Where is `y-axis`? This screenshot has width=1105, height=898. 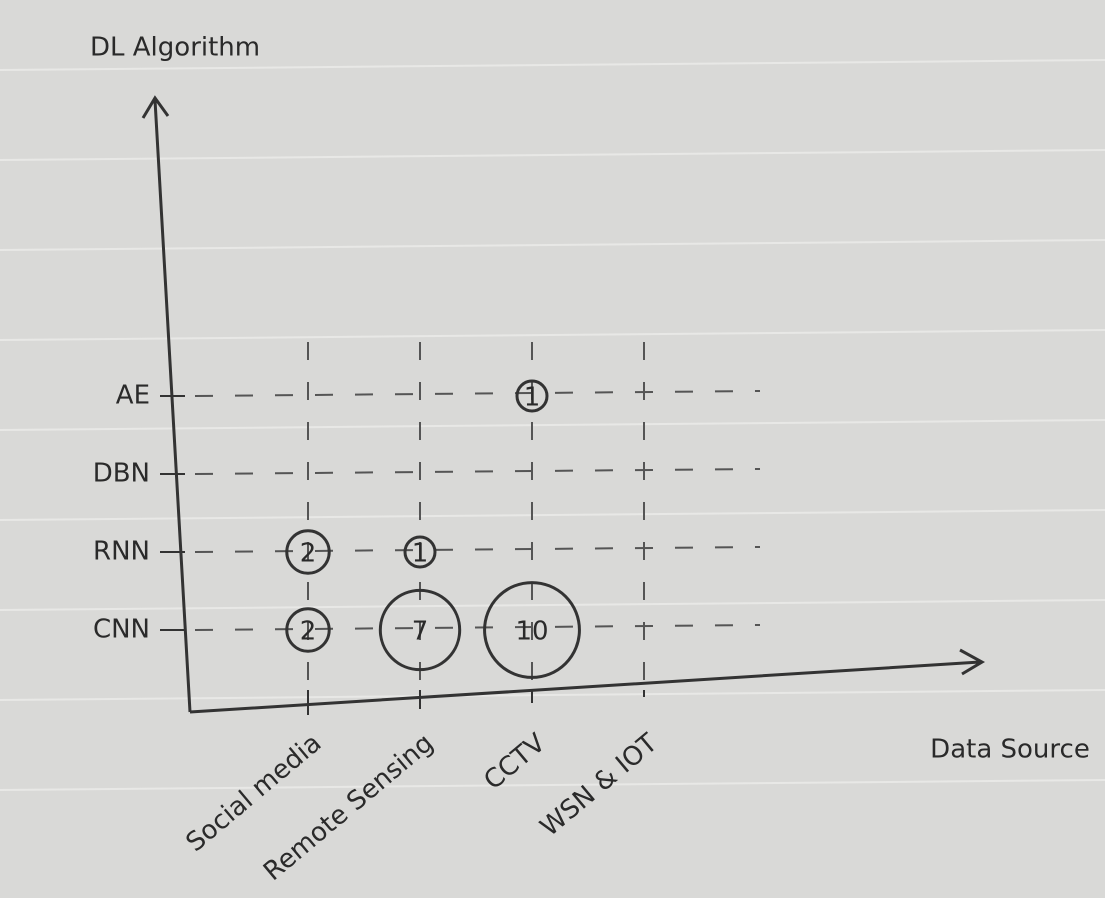 y-axis is located at coordinates (166, 404).